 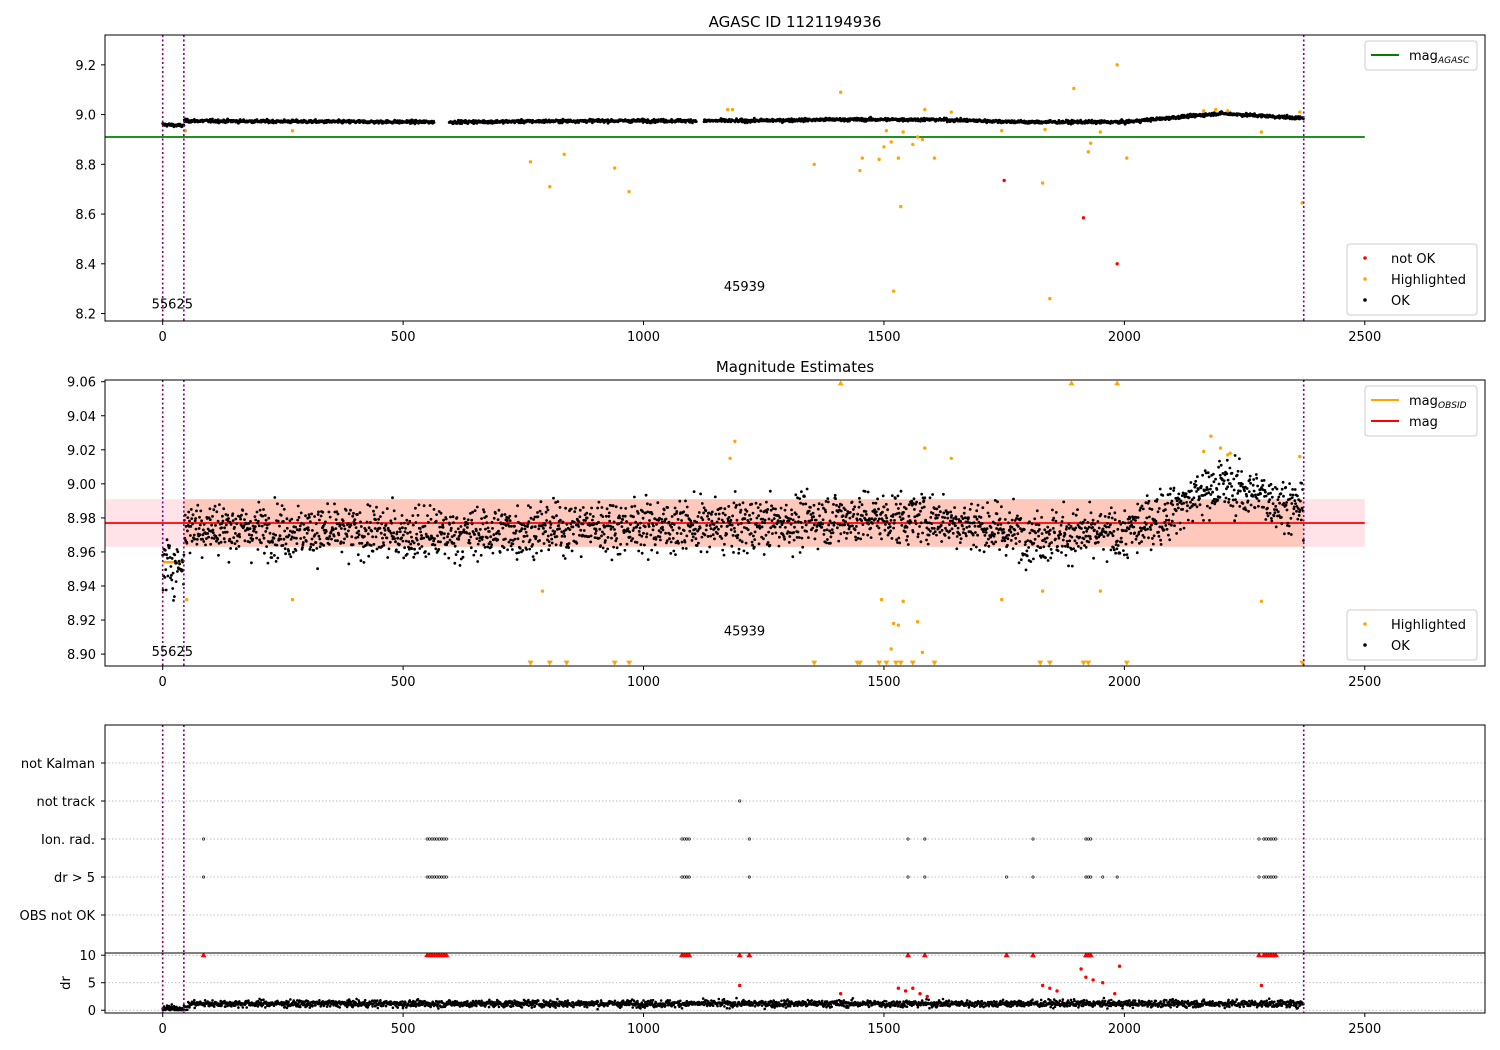 I want to click on x-tick-label: 1500, so click(x=883, y=337).